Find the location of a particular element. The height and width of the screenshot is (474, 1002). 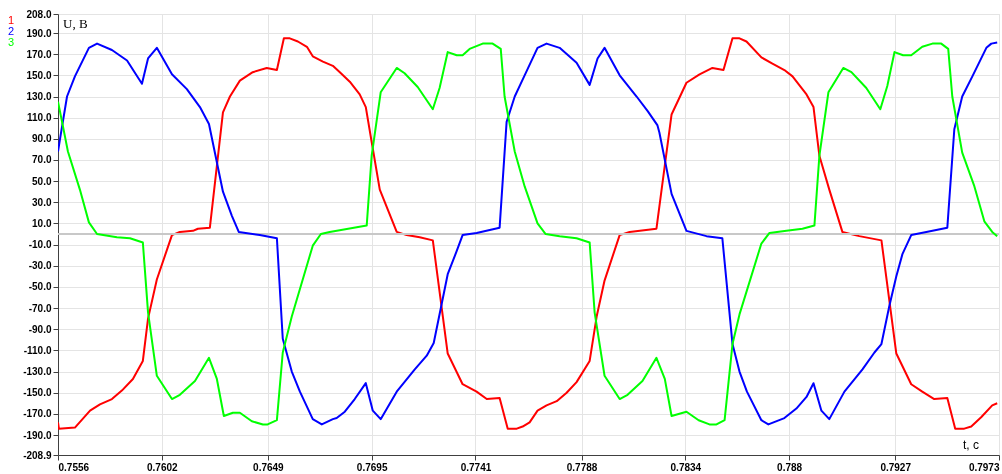

x-tick-label: 0.788 is located at coordinates (790, 467).